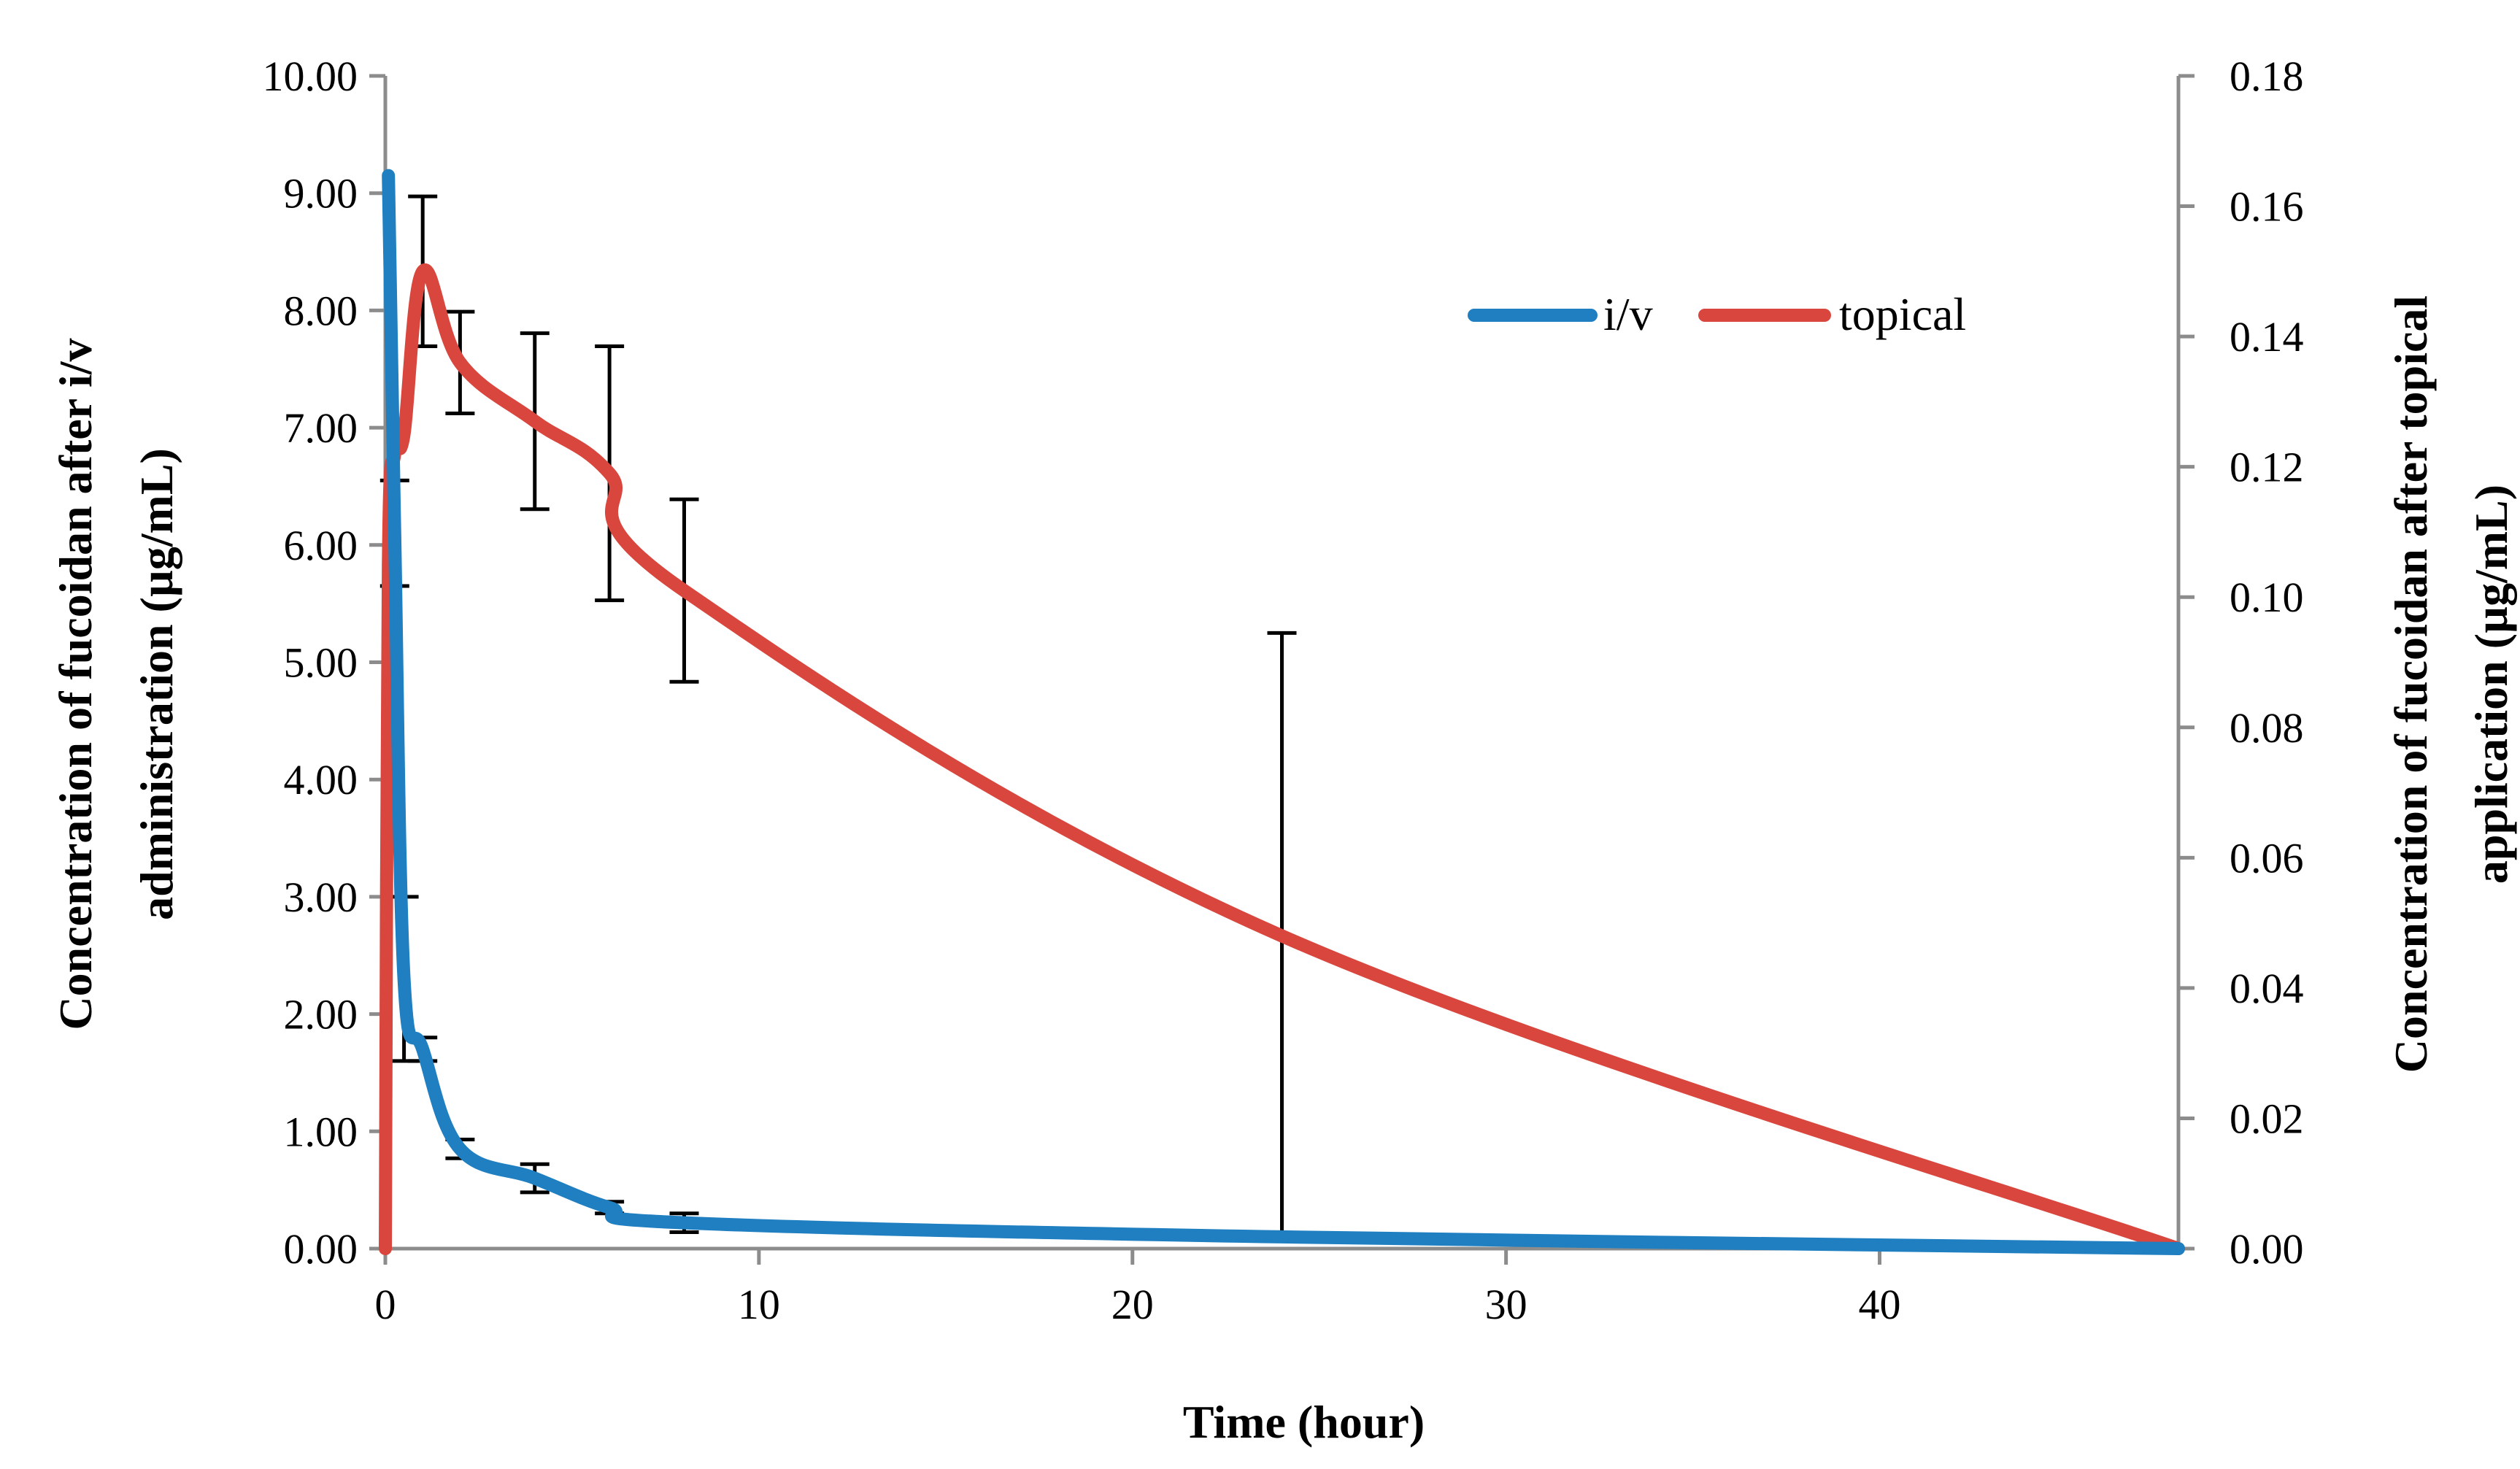 This screenshot has height=1469, width=2520. Describe the element at coordinates (321, 779) in the screenshot. I see `y-left-tick-label: 4.00` at that location.